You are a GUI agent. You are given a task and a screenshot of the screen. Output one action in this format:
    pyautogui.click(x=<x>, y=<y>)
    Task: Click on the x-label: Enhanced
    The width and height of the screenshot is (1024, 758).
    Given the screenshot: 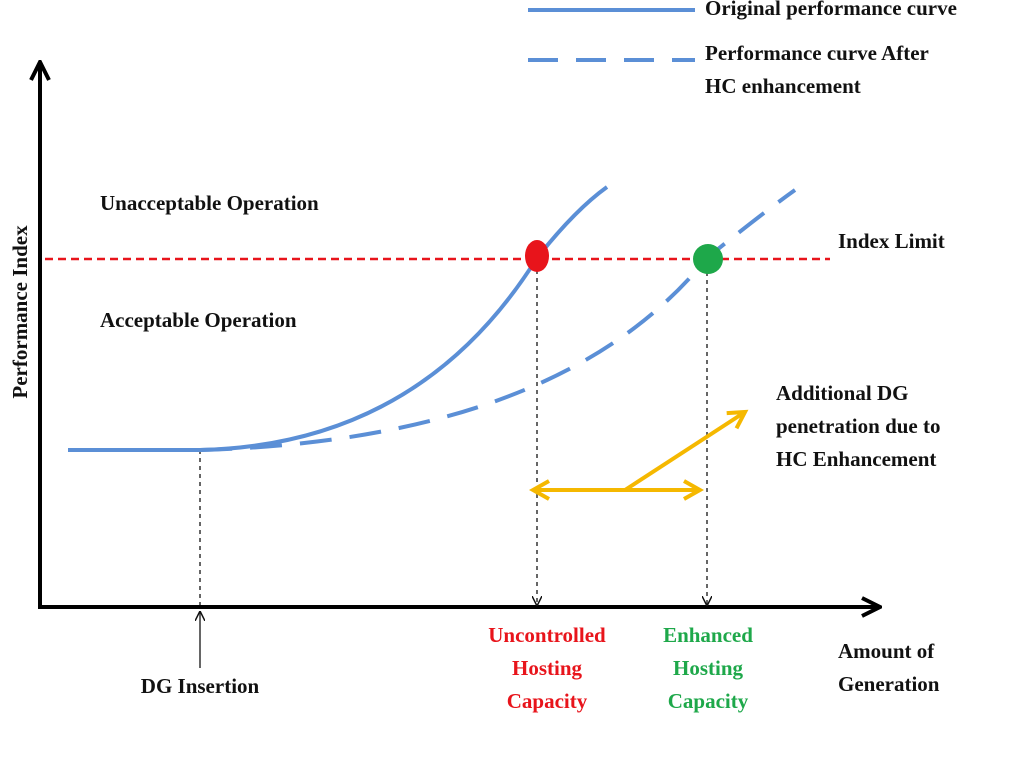 What is the action you would take?
    pyautogui.click(x=708, y=635)
    